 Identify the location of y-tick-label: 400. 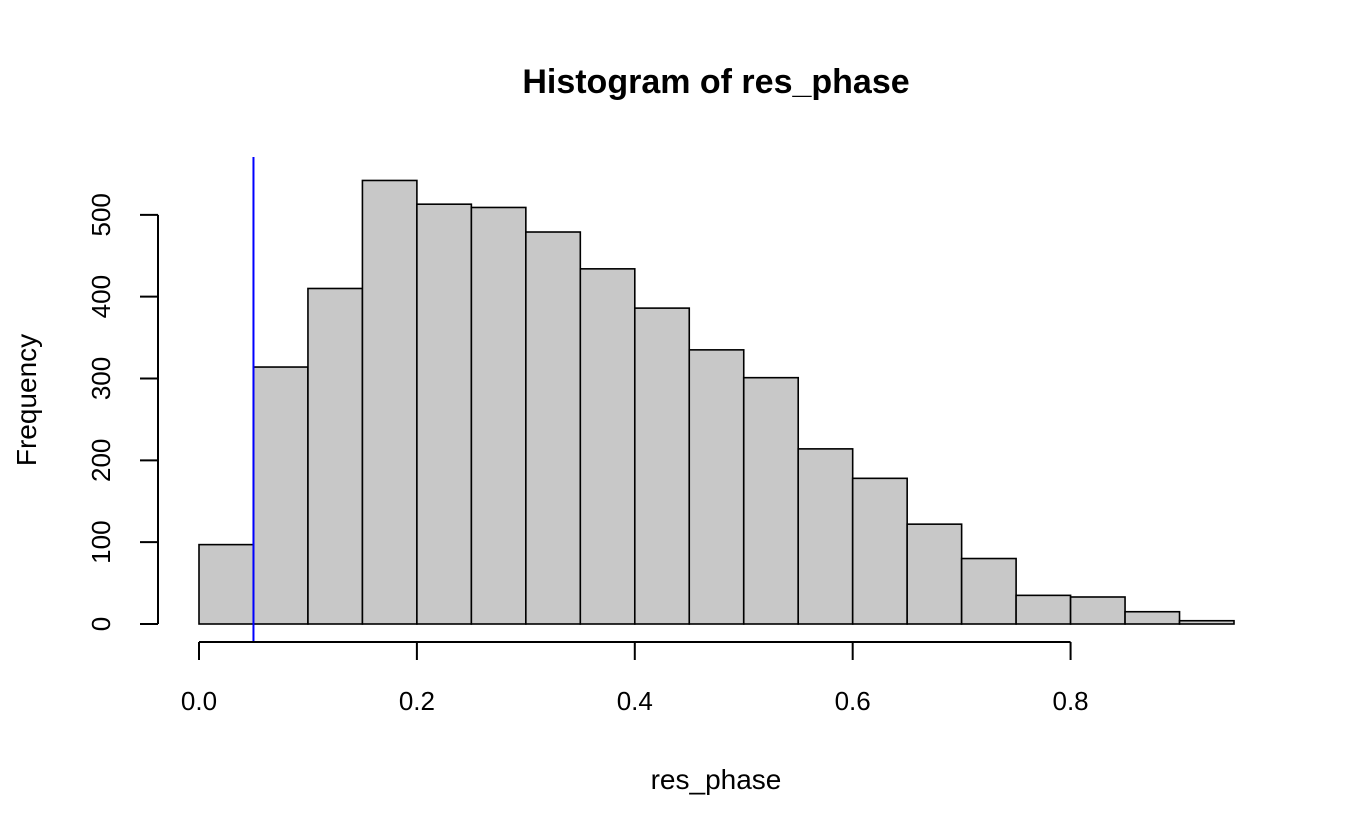
(101, 296).